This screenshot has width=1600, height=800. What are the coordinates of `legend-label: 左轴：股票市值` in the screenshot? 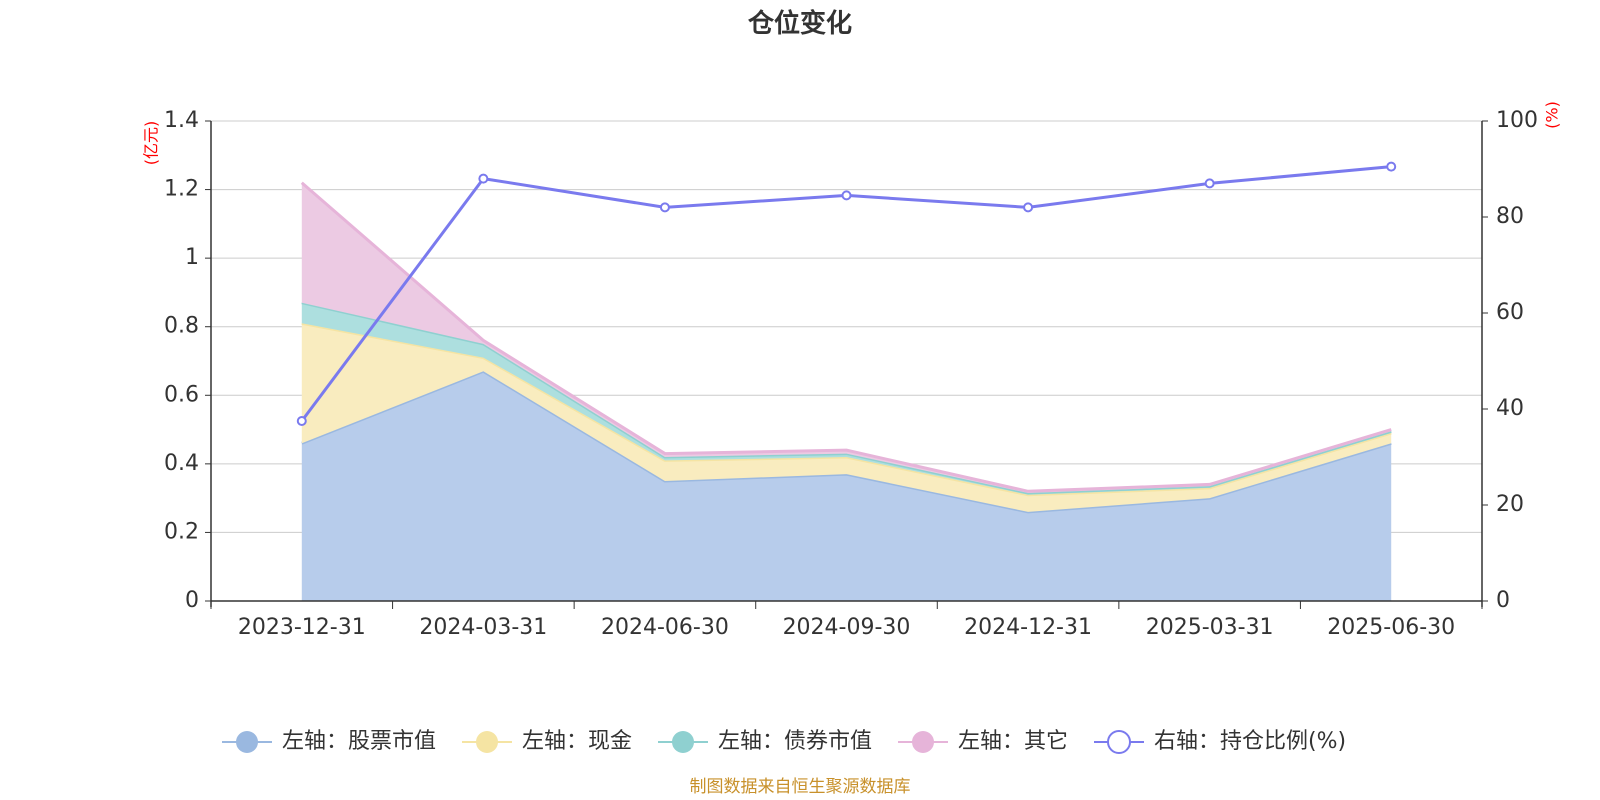 It's located at (359, 741).